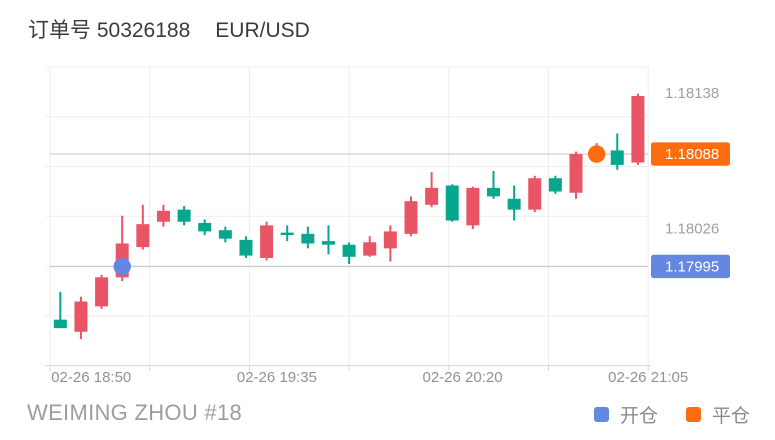 The image size is (775, 440). What do you see at coordinates (648, 377) in the screenshot?
I see `x-axis-label: 02-26 21:05` at bounding box center [648, 377].